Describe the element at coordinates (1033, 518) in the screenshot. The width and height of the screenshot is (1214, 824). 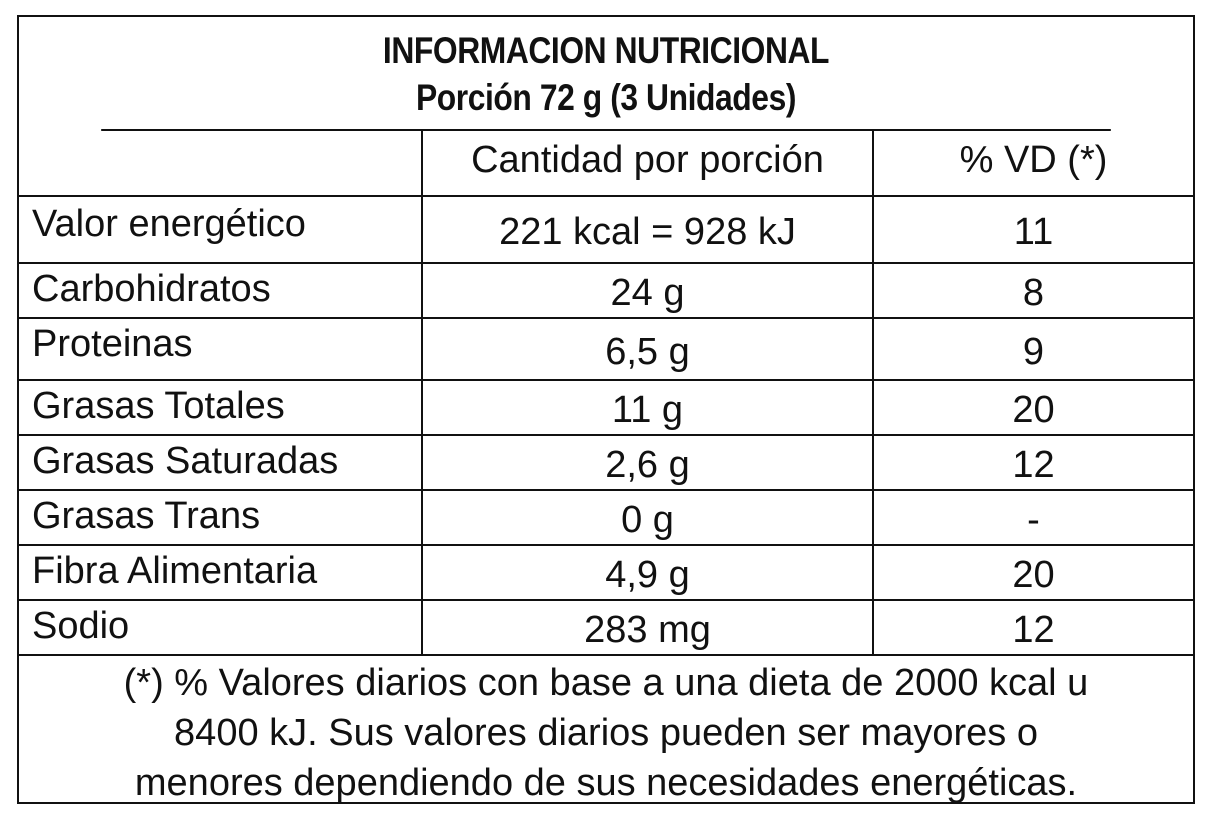
I see `nutrient-dv: -` at that location.